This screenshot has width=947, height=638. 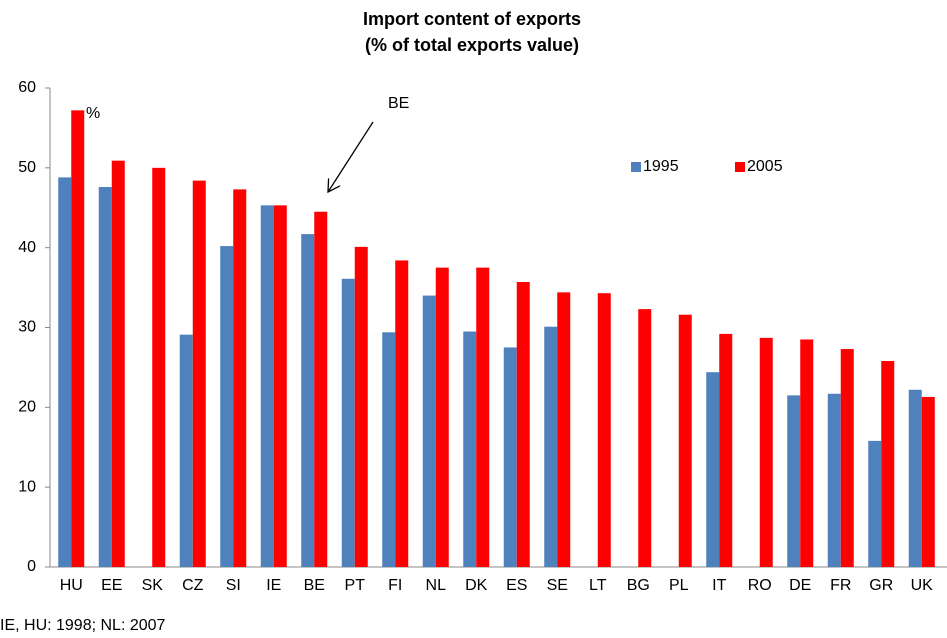 I want to click on x-tick-label: HU, so click(x=71, y=585).